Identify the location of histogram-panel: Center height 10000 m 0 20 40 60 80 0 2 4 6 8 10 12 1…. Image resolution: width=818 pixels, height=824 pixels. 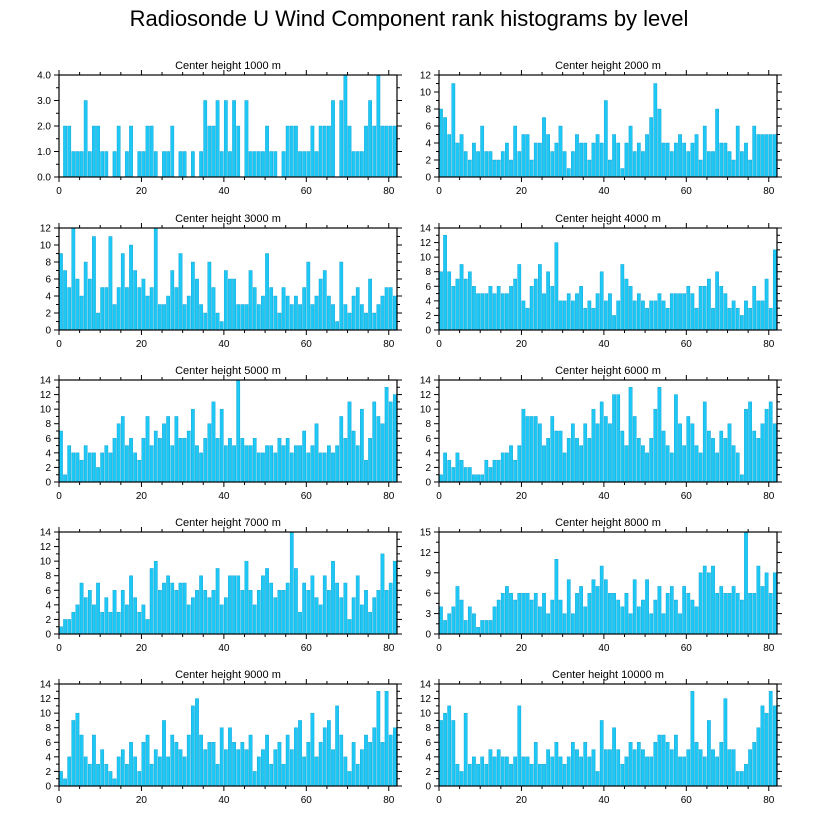
(601, 737).